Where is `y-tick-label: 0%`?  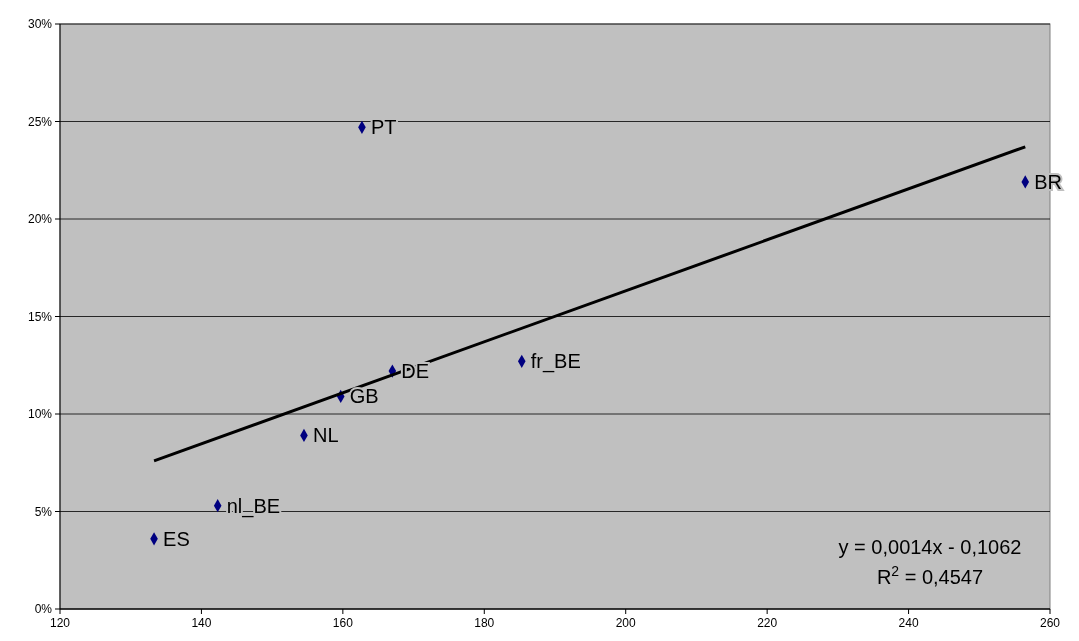
y-tick-label: 0% is located at coordinates (43, 609).